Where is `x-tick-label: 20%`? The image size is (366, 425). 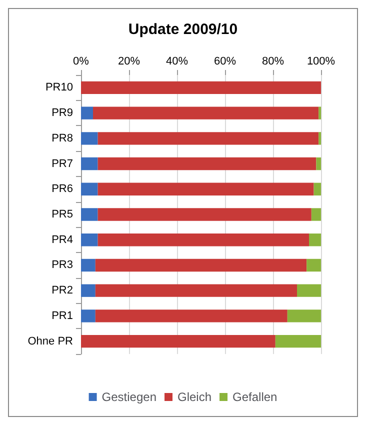
x-tick-label: 20% is located at coordinates (129, 62).